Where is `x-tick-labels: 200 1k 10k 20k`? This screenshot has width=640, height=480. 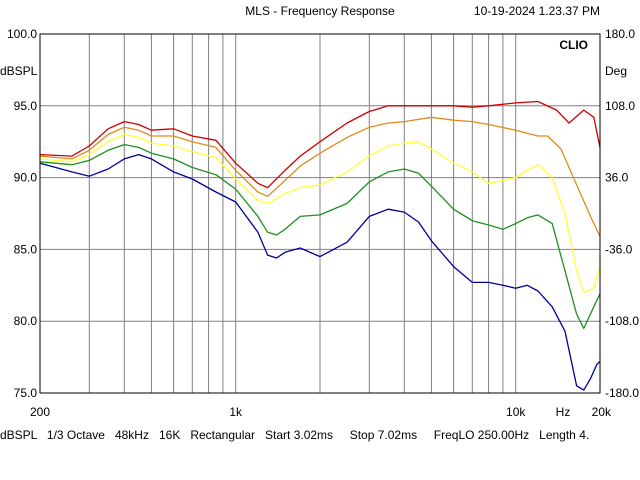 x-tick-labels: 200 1k 10k 20k is located at coordinates (321, 412).